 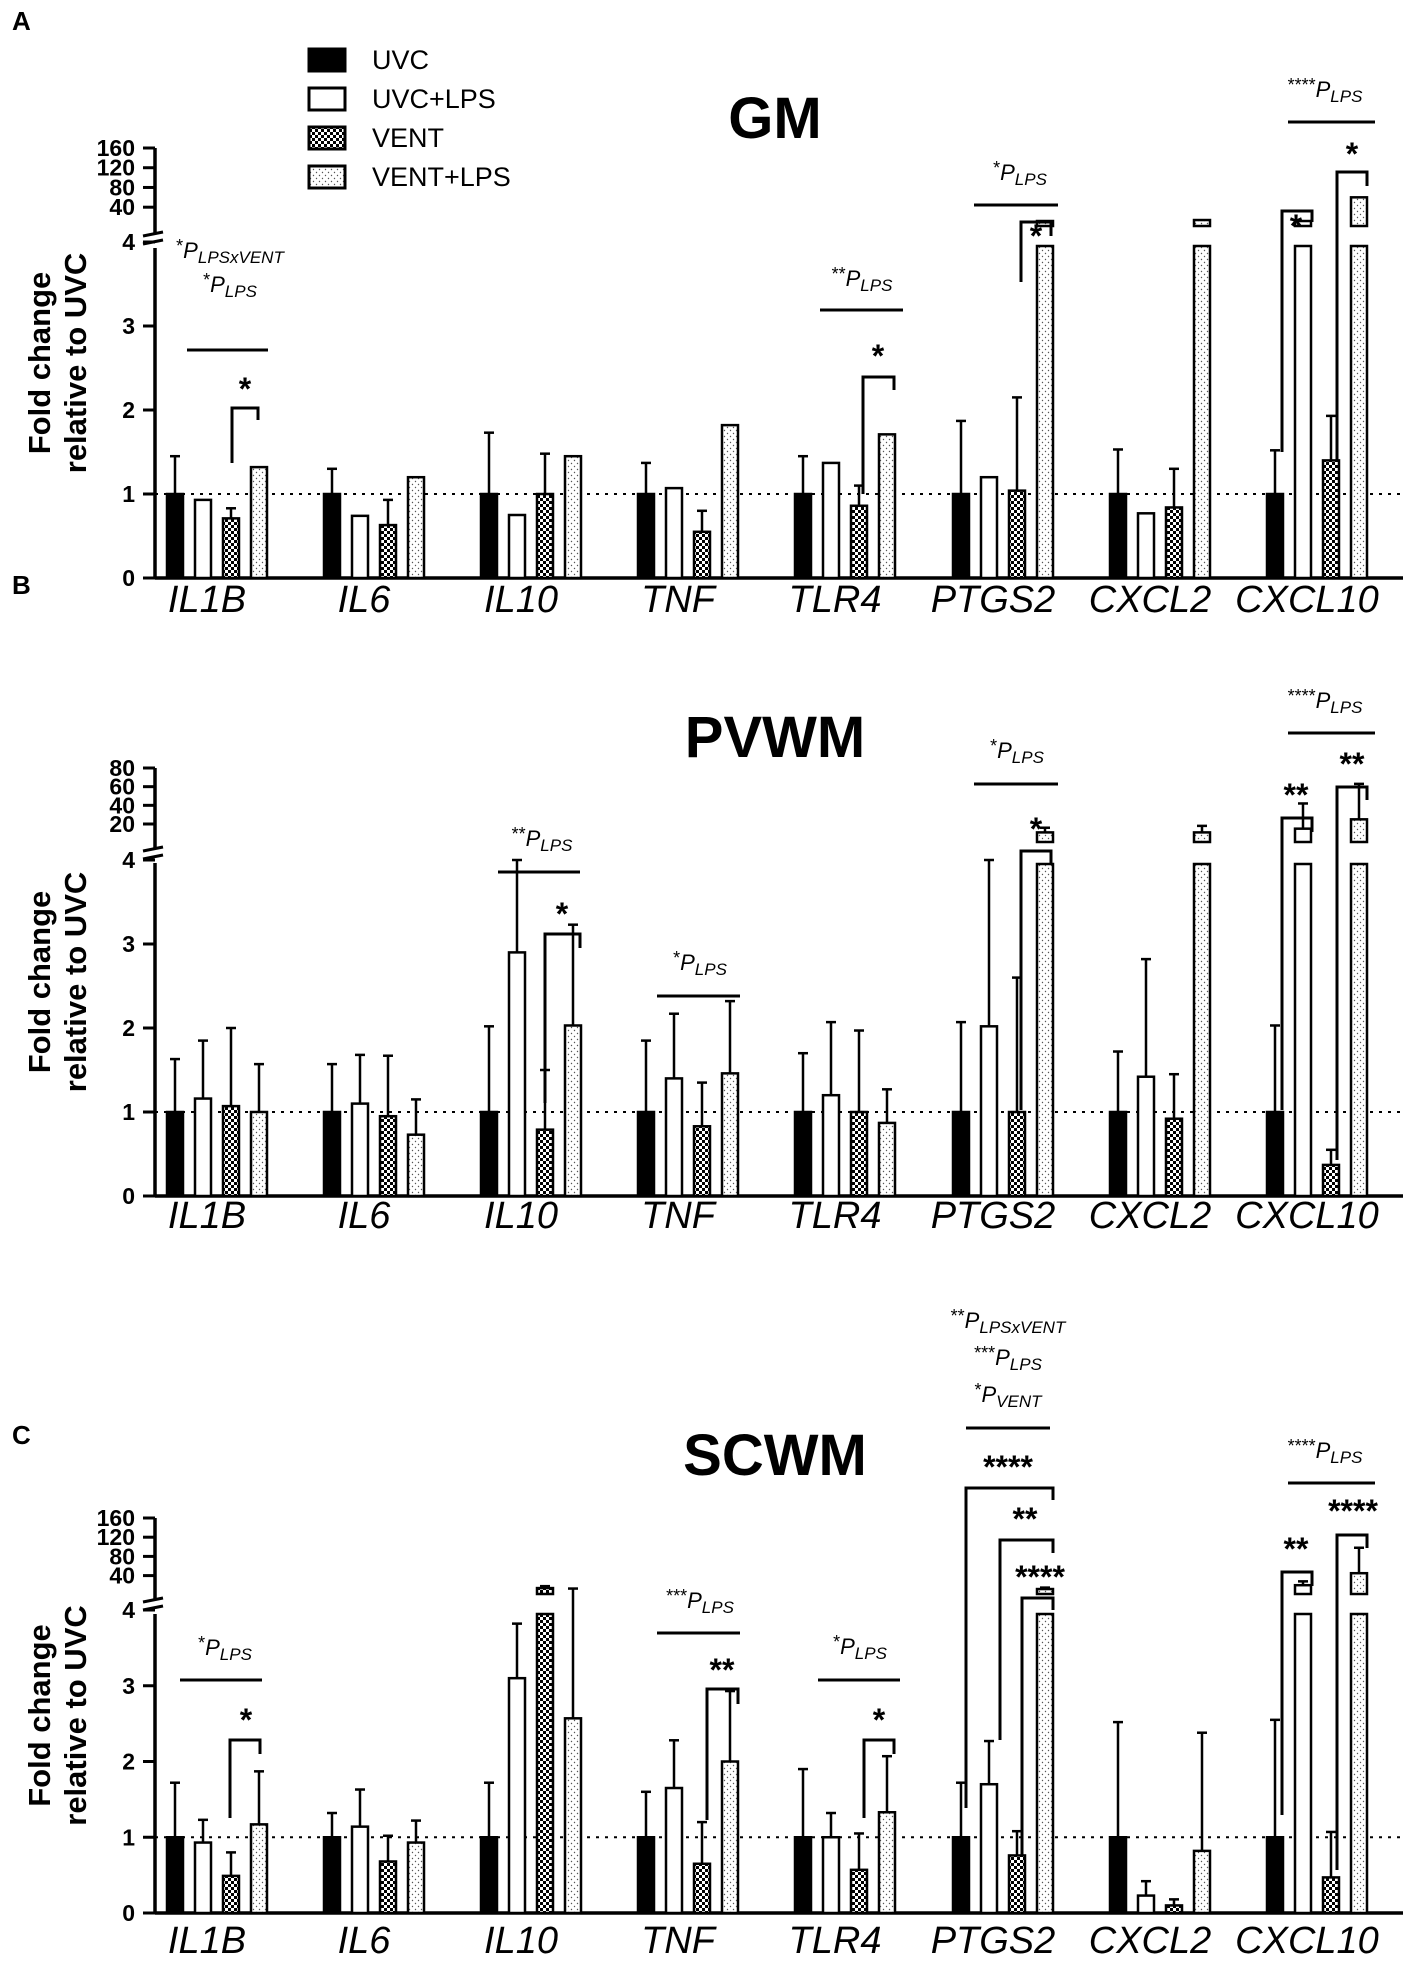 I want to click on y-tick-label: 160, so click(x=116, y=1518).